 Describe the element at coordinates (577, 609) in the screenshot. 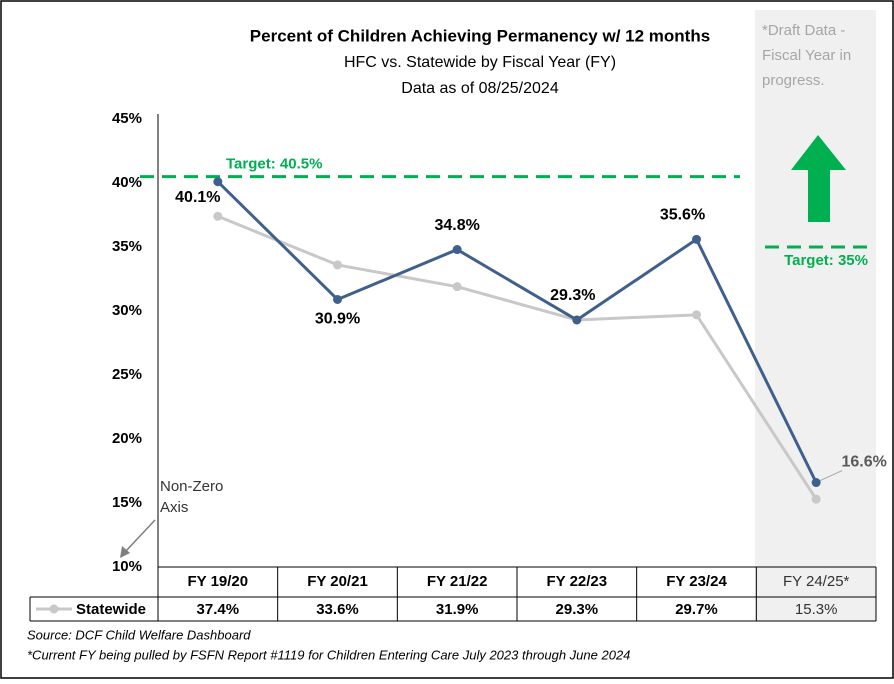

I see `table-cell: 29.3%` at that location.